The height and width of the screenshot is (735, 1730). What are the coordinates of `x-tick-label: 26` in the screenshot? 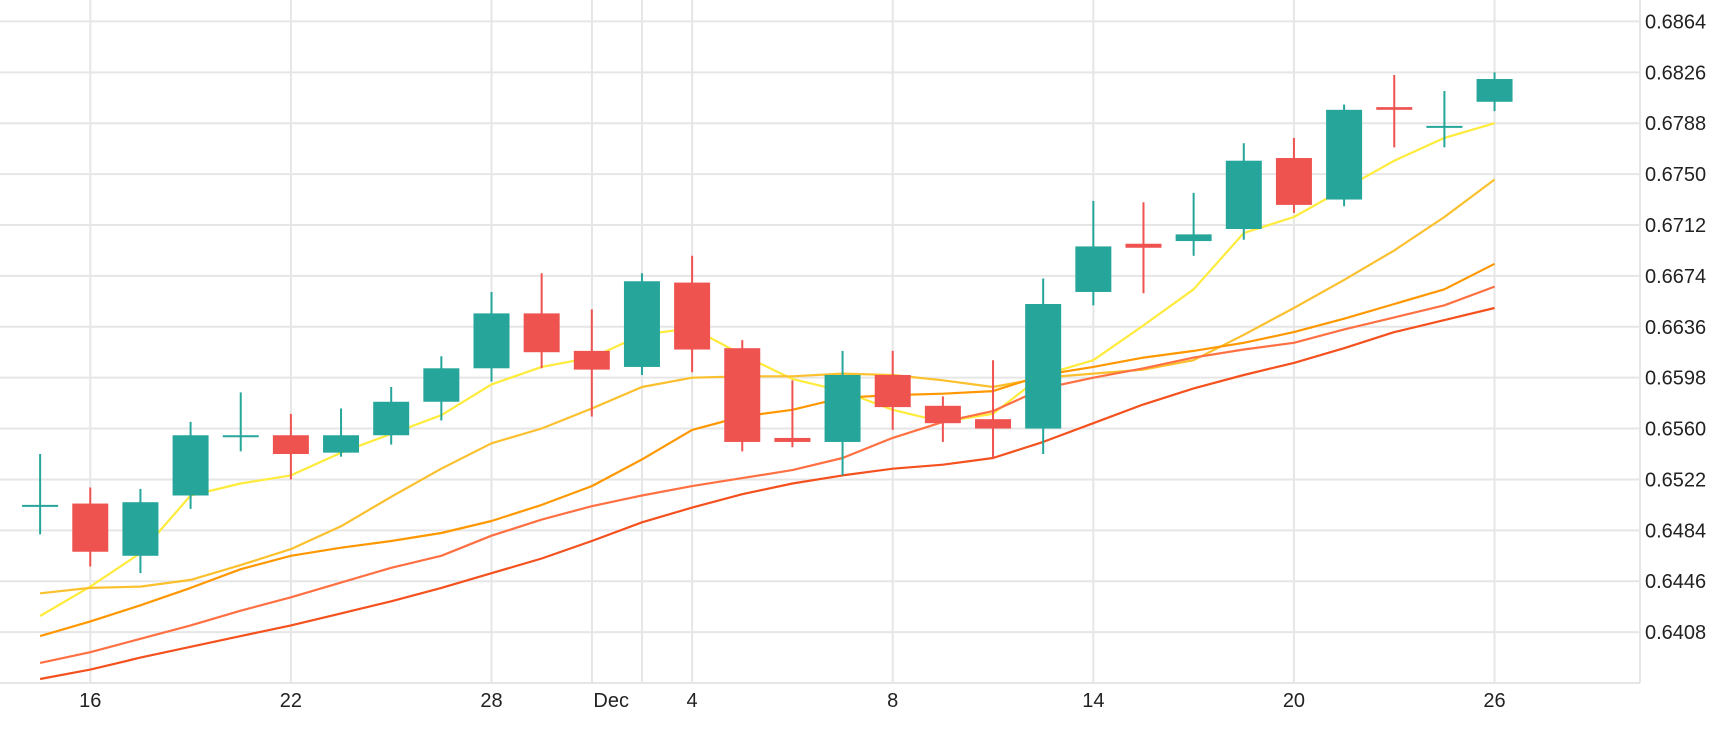 It's located at (1494, 701).